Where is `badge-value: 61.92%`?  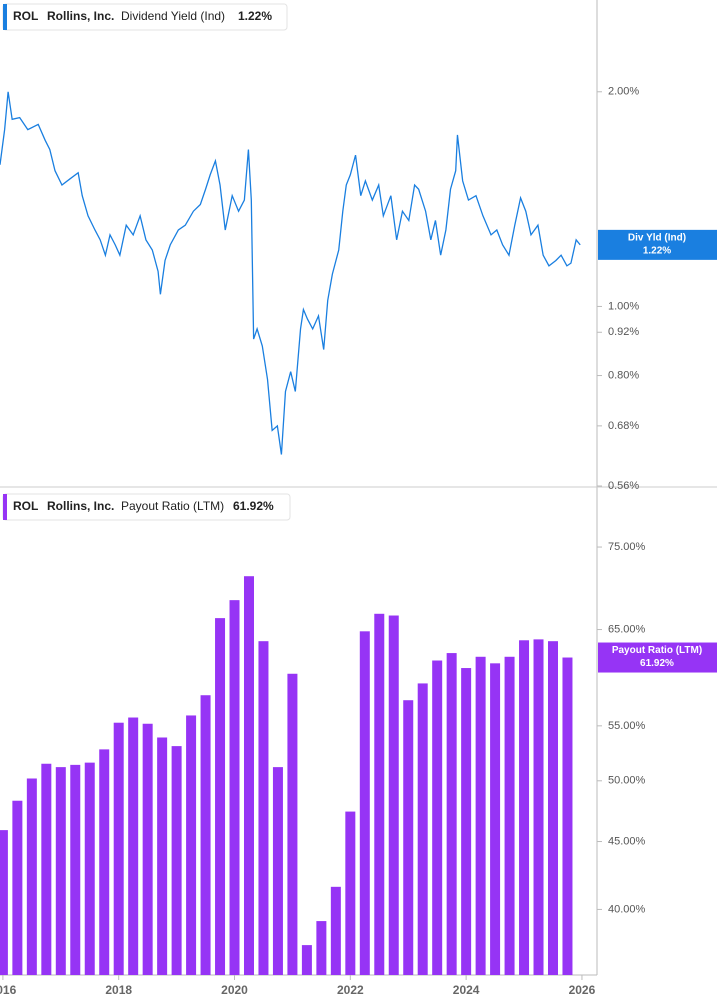
badge-value: 61.92% is located at coordinates (657, 663).